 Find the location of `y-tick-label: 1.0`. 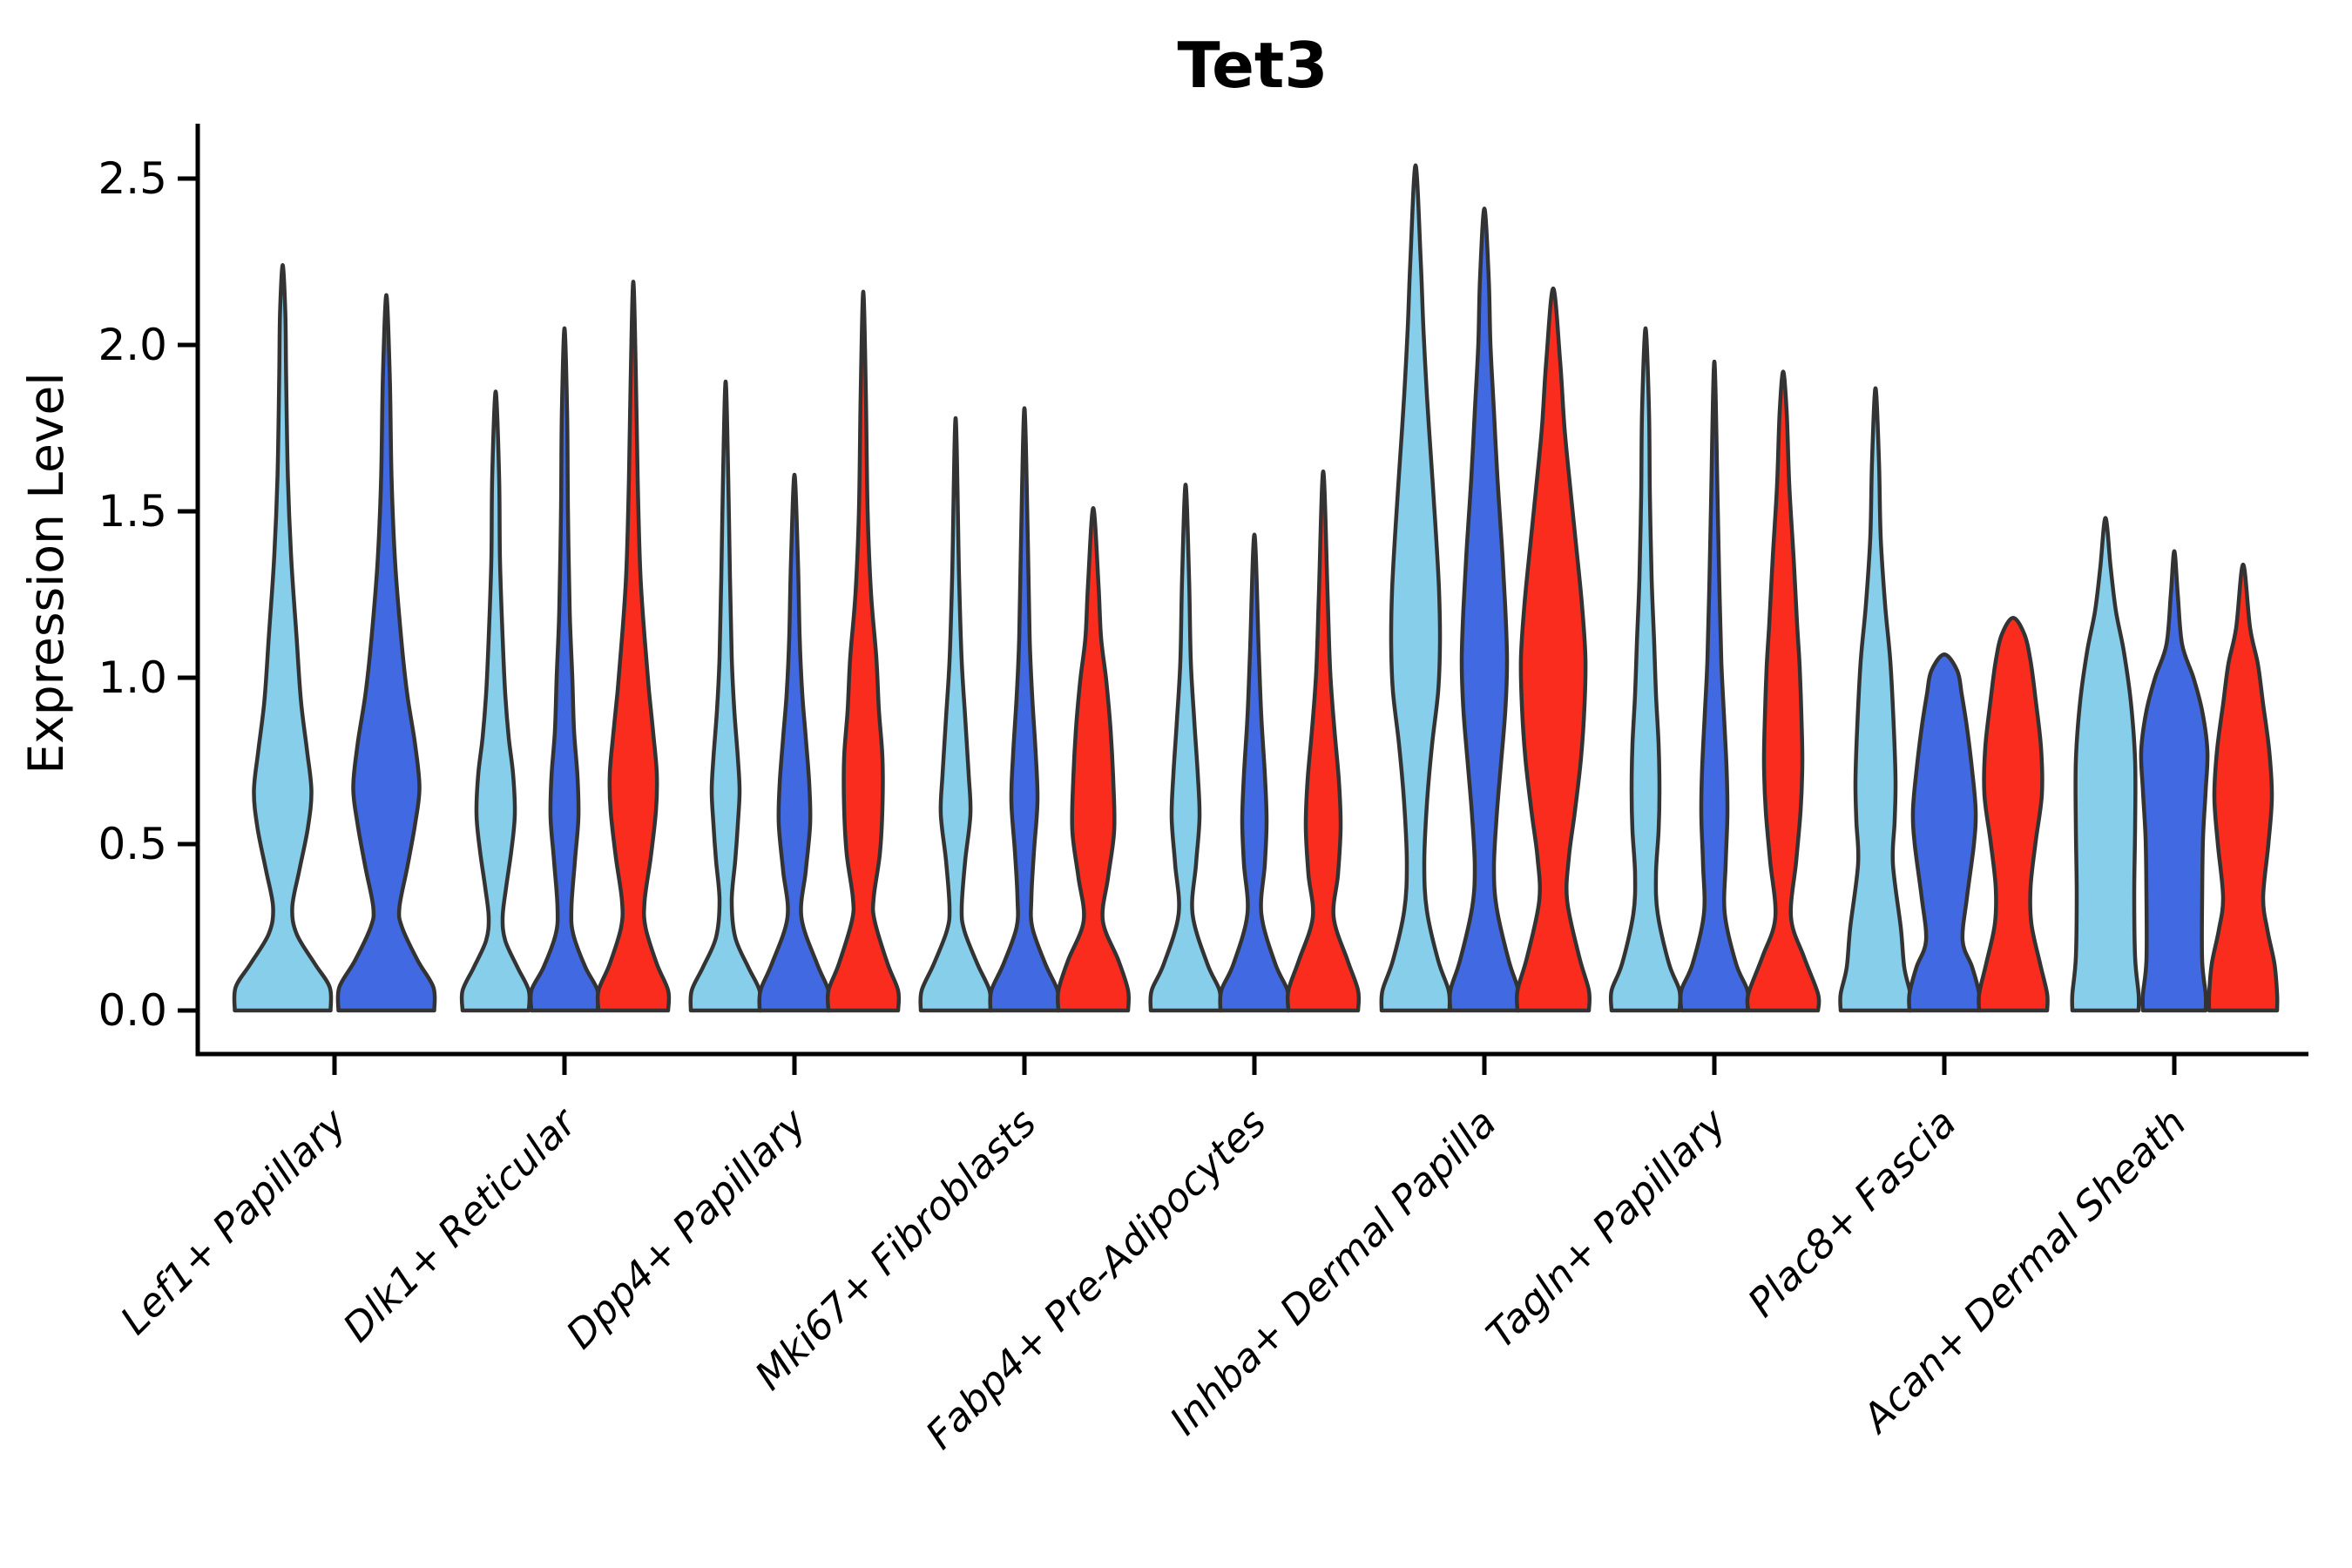

y-tick-label: 1.0 is located at coordinates (132, 677).